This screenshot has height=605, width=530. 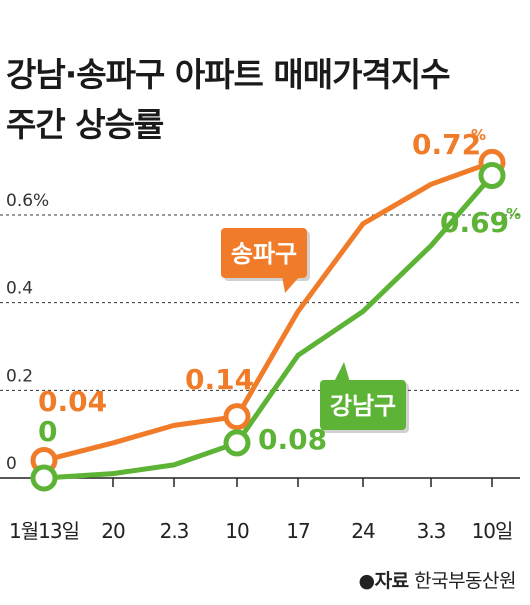 What do you see at coordinates (298, 531) in the screenshot?
I see `x-tick-label: 17` at bounding box center [298, 531].